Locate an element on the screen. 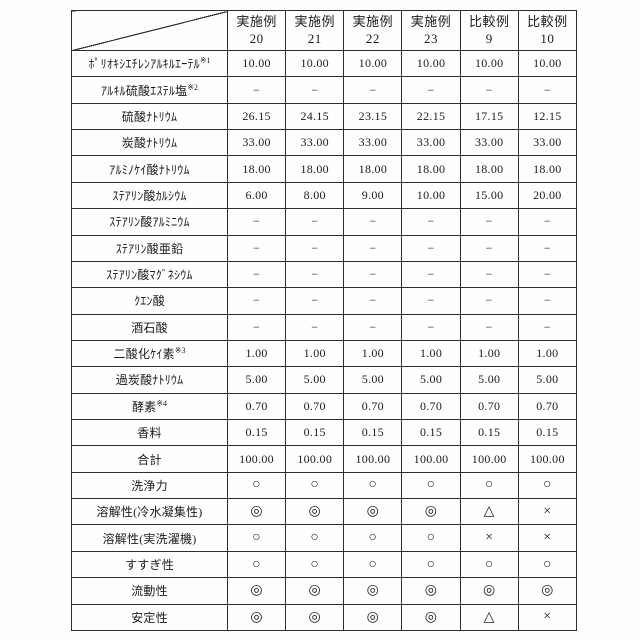 The width and height of the screenshot is (640, 640). evaluation-symbol-cell: △ is located at coordinates (489, 617).